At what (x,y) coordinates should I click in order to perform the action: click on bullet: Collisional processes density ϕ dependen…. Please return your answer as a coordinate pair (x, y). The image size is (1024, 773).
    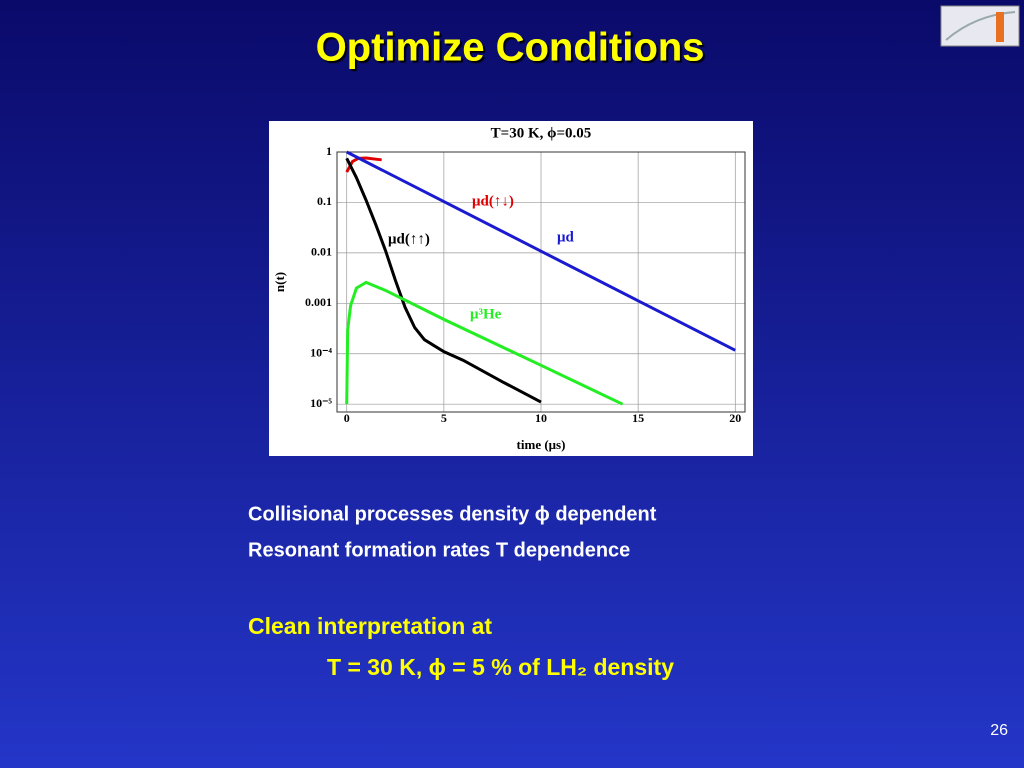
    Looking at the image, I should click on (452, 514).